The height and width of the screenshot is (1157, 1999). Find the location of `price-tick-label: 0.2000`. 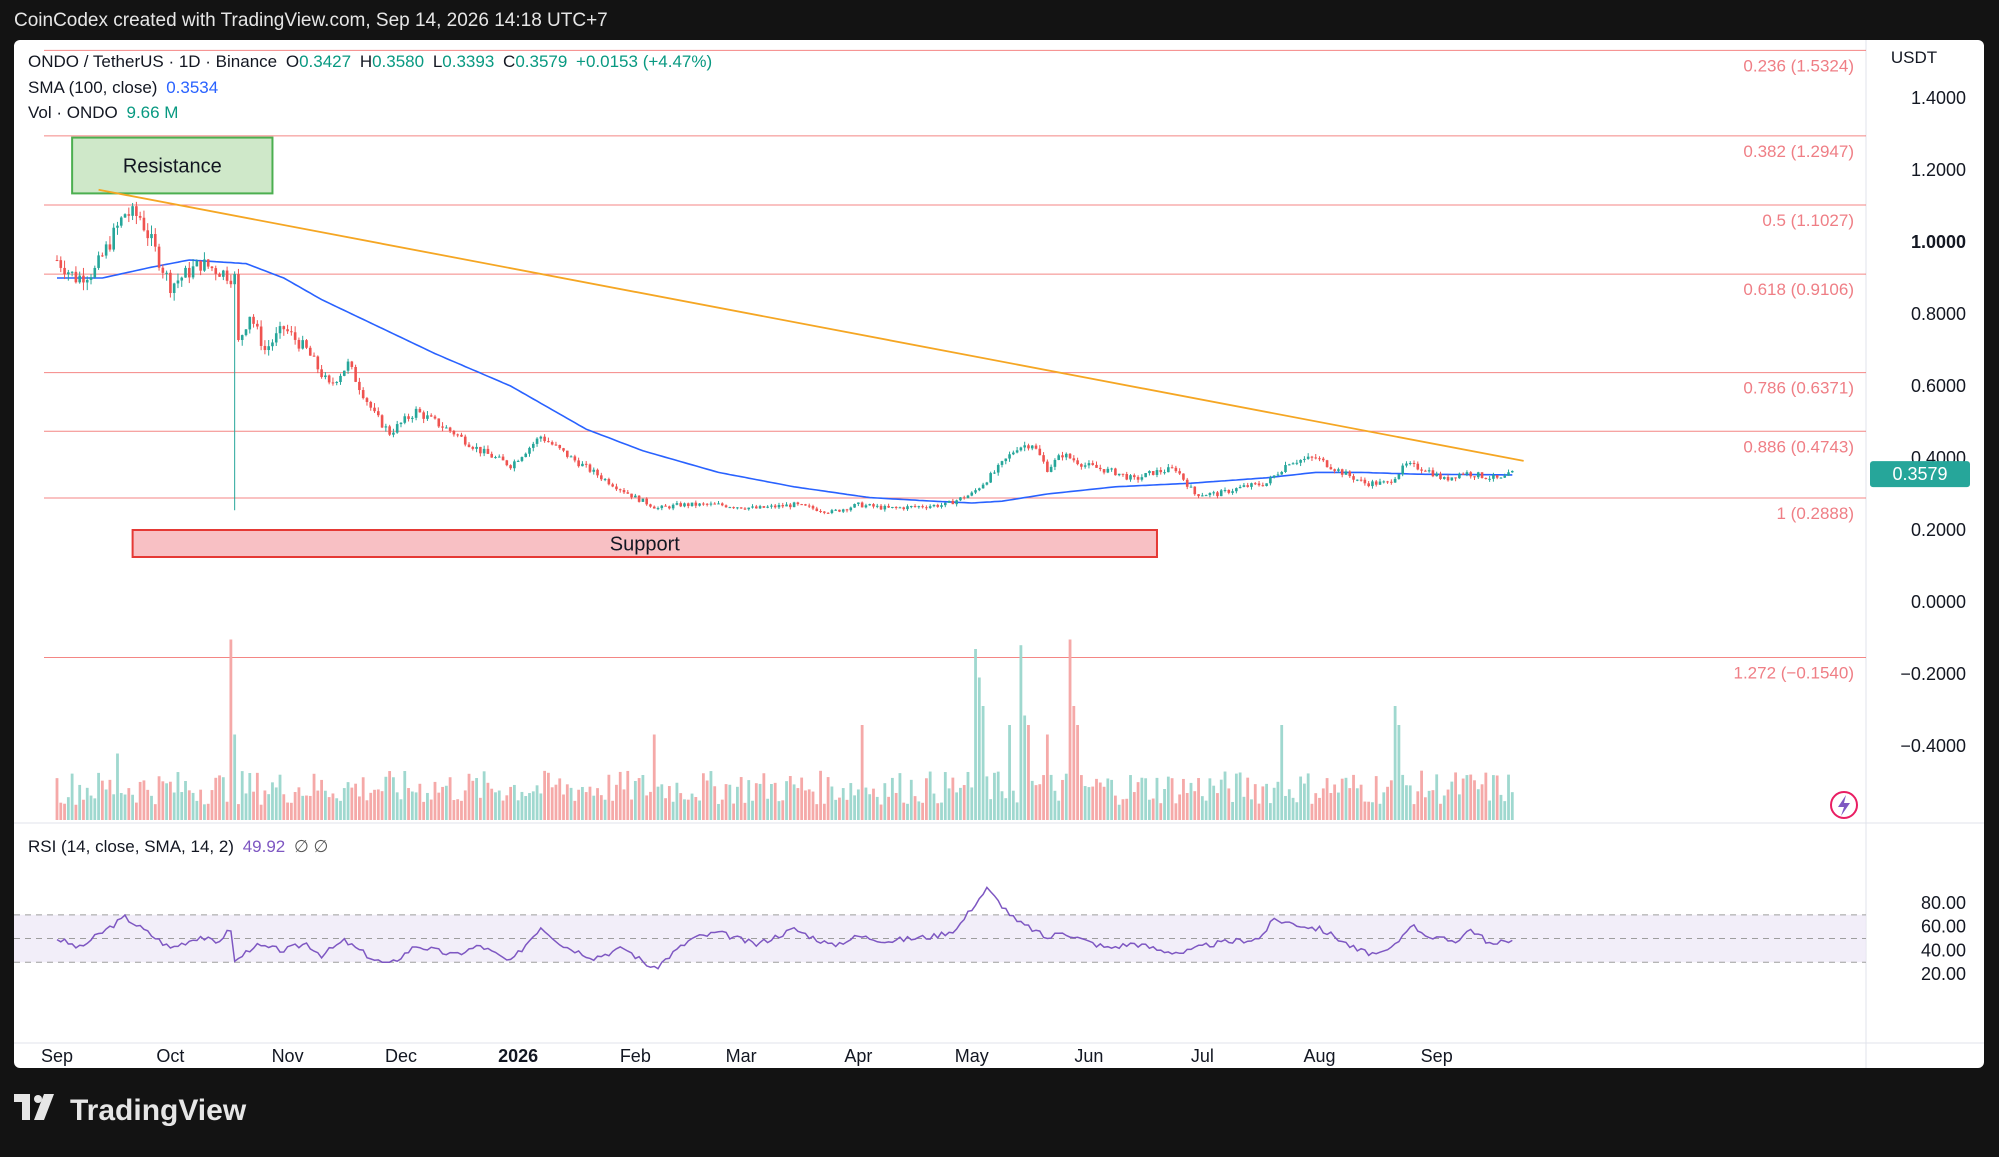

price-tick-label: 0.2000 is located at coordinates (1938, 530).